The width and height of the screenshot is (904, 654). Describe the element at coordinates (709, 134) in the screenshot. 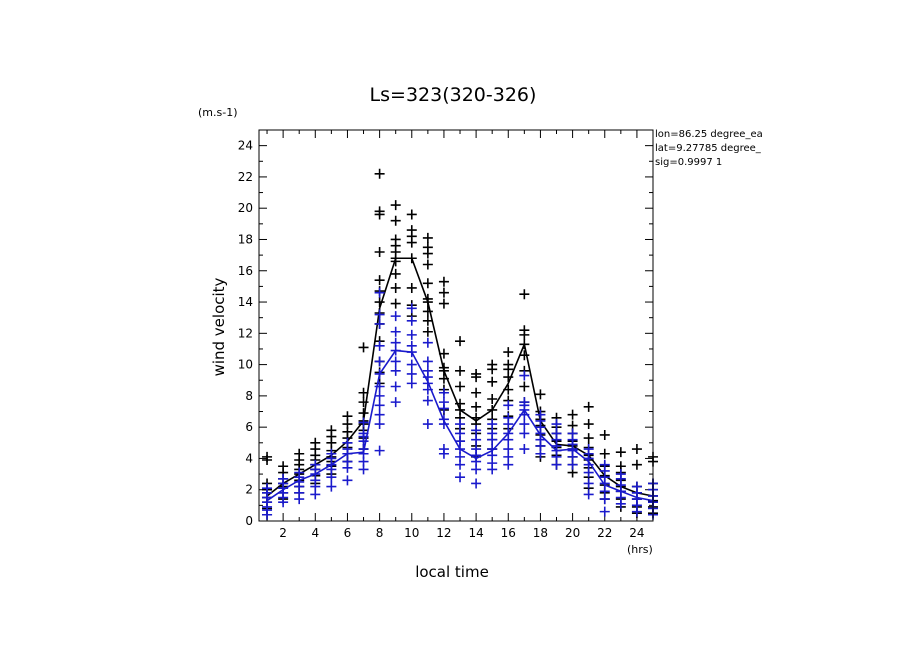

I see `info-line-lon: lon=86.25 degree_ea` at that location.